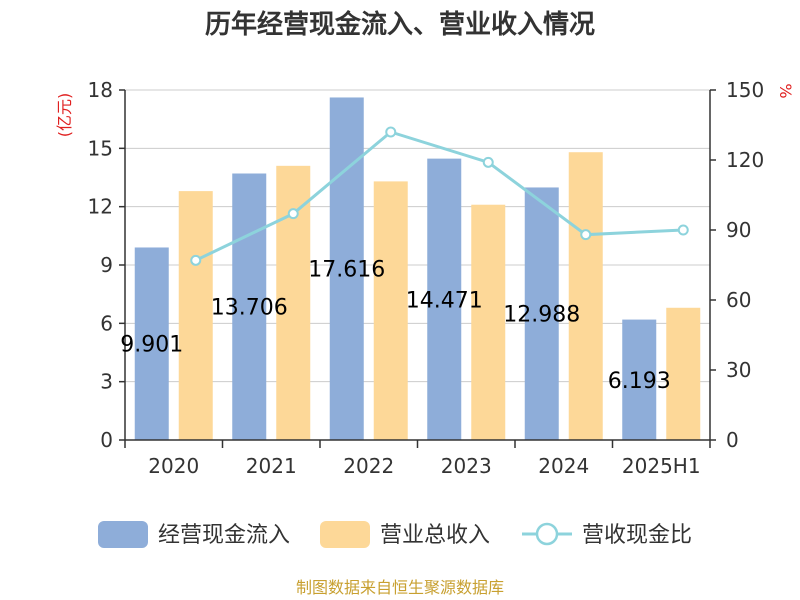  I want to click on legend-inflow-swatch, so click(123, 534).